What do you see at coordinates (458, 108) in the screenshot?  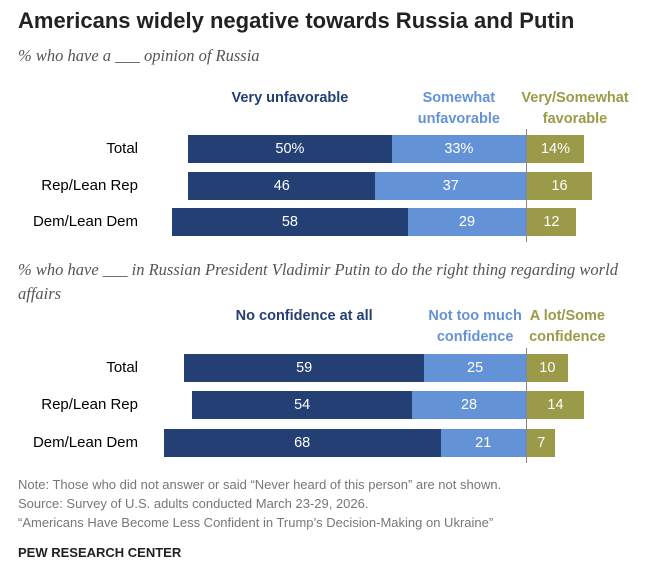 I see `legend-label: Somewhat unfavorable` at bounding box center [458, 108].